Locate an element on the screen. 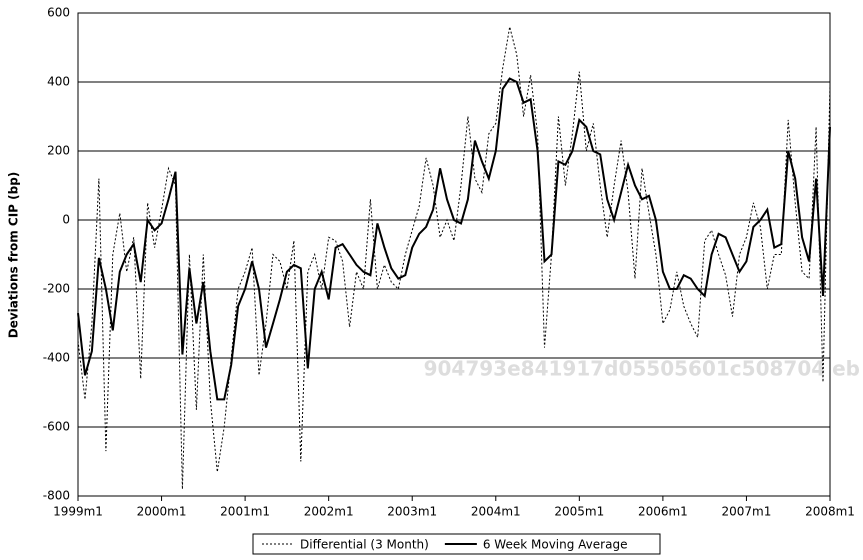 Image resolution: width=863 pixels, height=560 pixels. x-tick-label: 2008m1 is located at coordinates (830, 512).